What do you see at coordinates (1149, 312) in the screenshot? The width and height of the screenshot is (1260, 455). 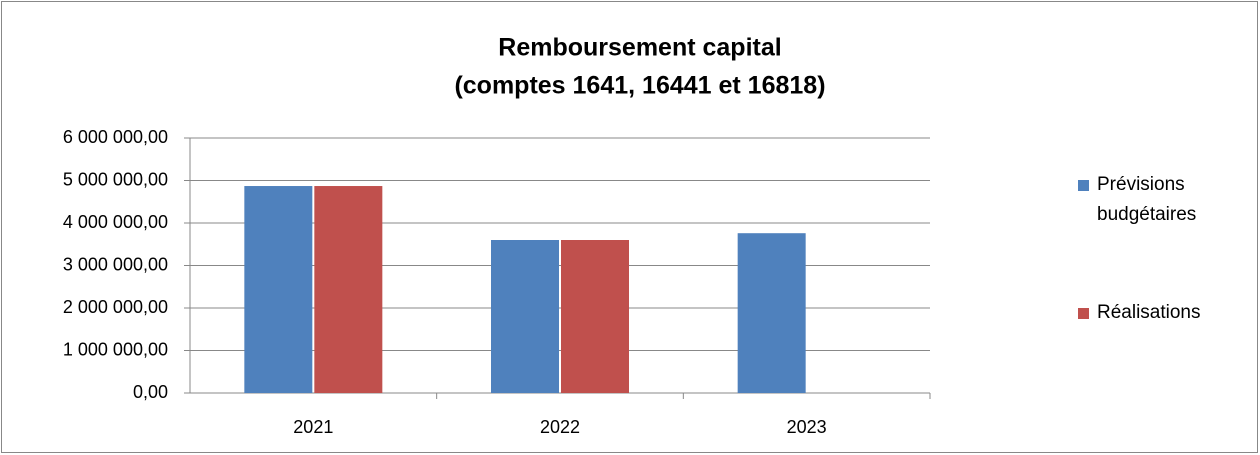 I see `legend-label: Réalisations` at bounding box center [1149, 312].